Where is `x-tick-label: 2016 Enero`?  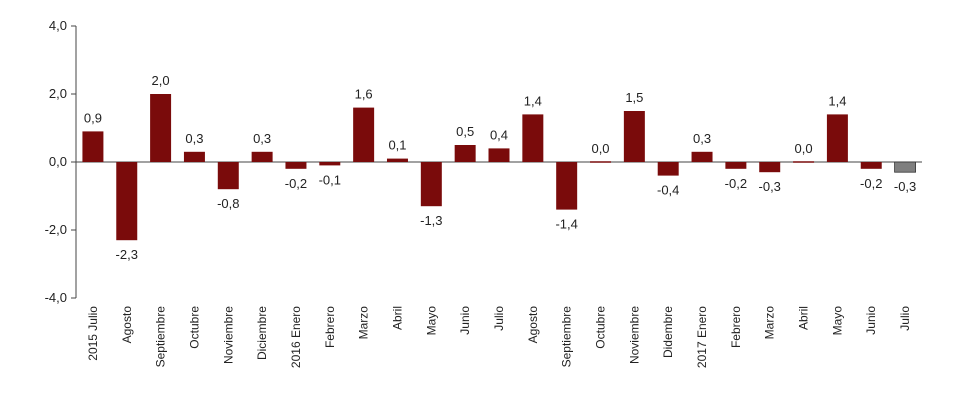
x-tick-label: 2016 Enero is located at coordinates (296, 337).